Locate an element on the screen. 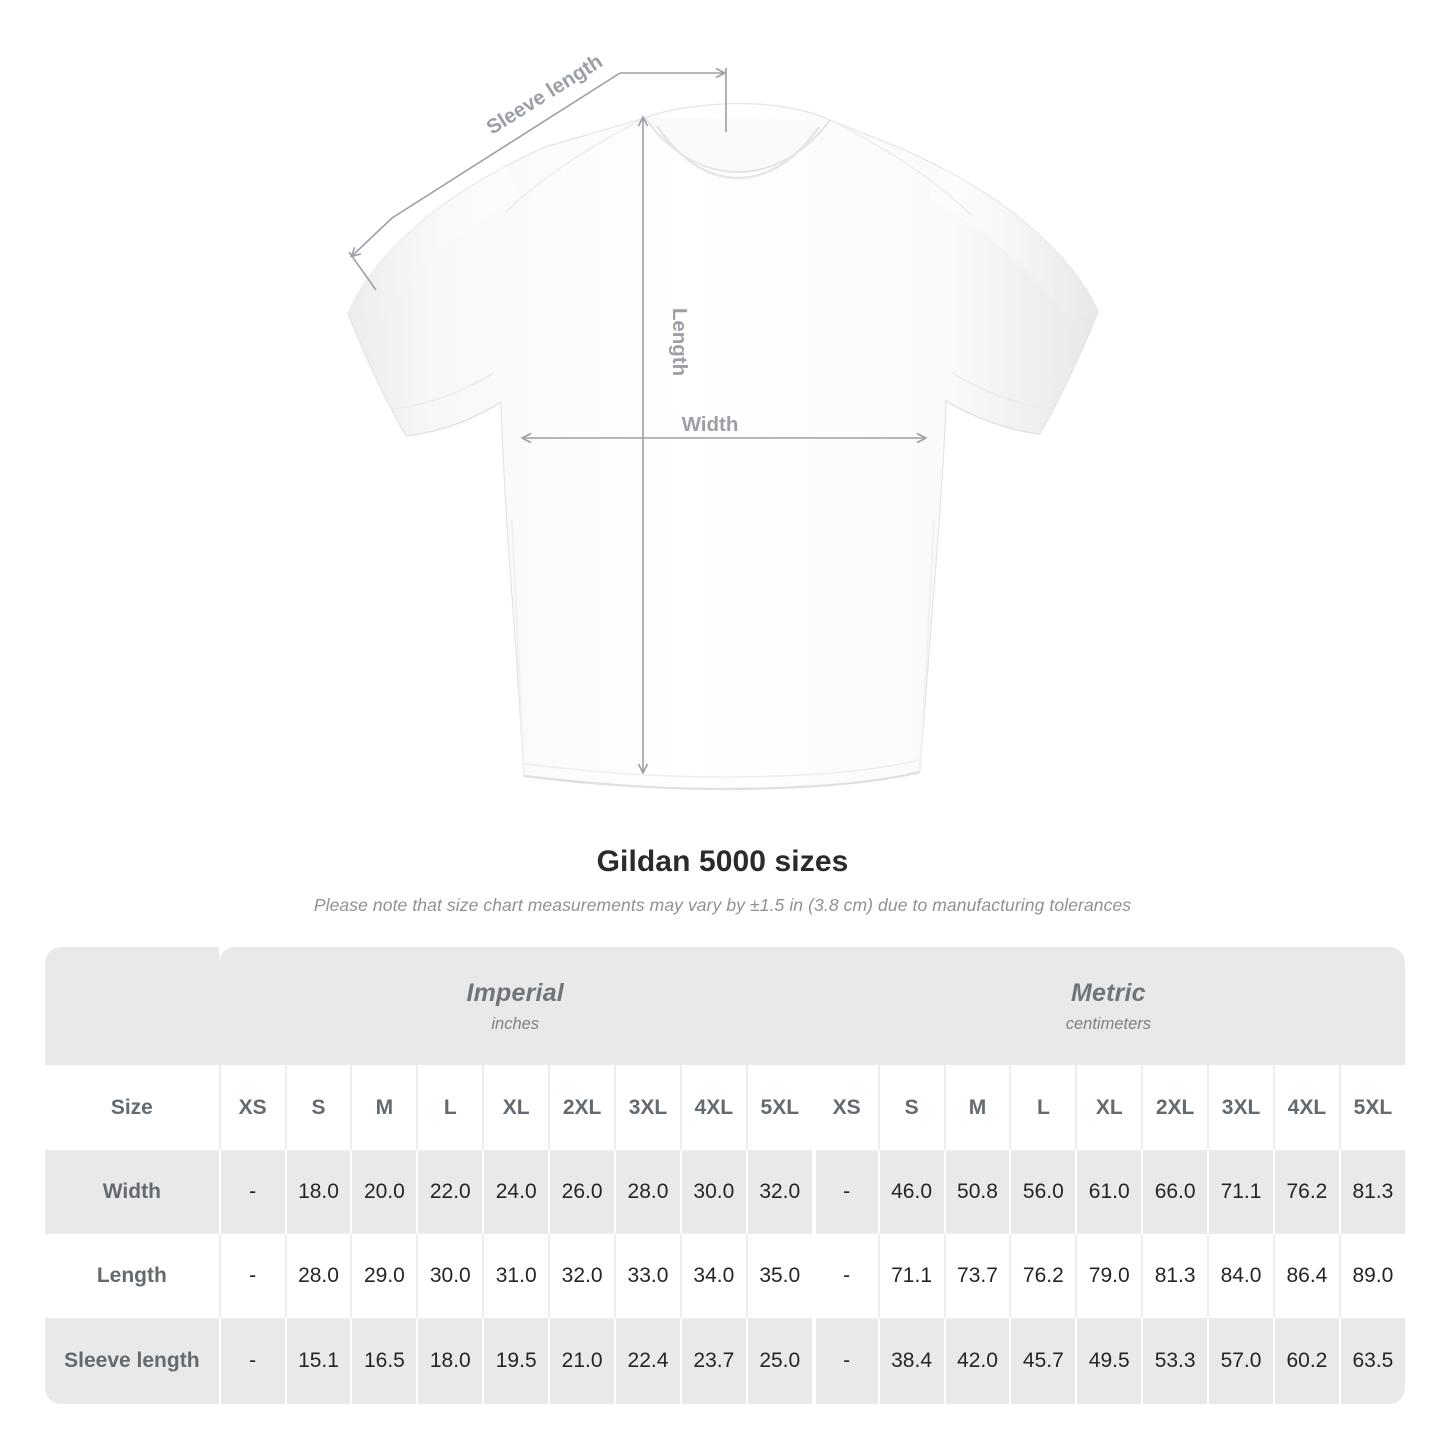 The width and height of the screenshot is (1445, 1445). cell-width-metric-m: 50.8 is located at coordinates (976, 1192).